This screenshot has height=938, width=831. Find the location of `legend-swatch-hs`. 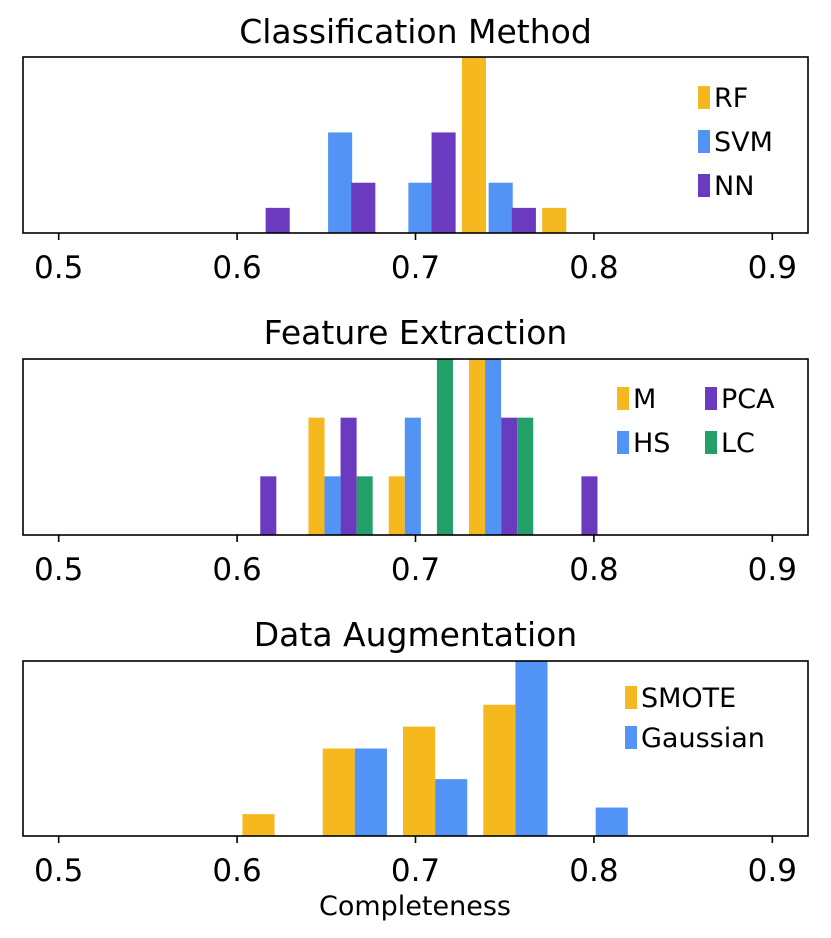

legend-swatch-hs is located at coordinates (623, 442).